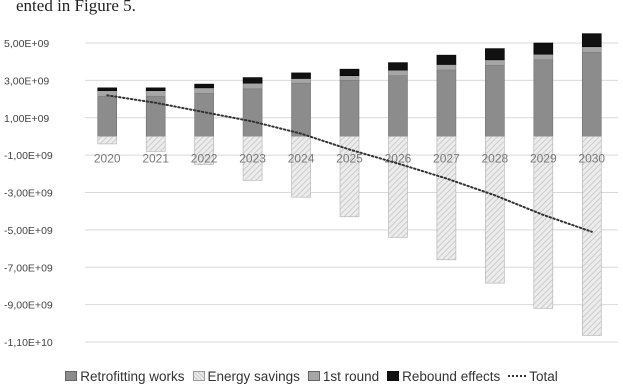  Describe the element at coordinates (28, 343) in the screenshot. I see `y-tick-label: -1,10E+10` at that location.